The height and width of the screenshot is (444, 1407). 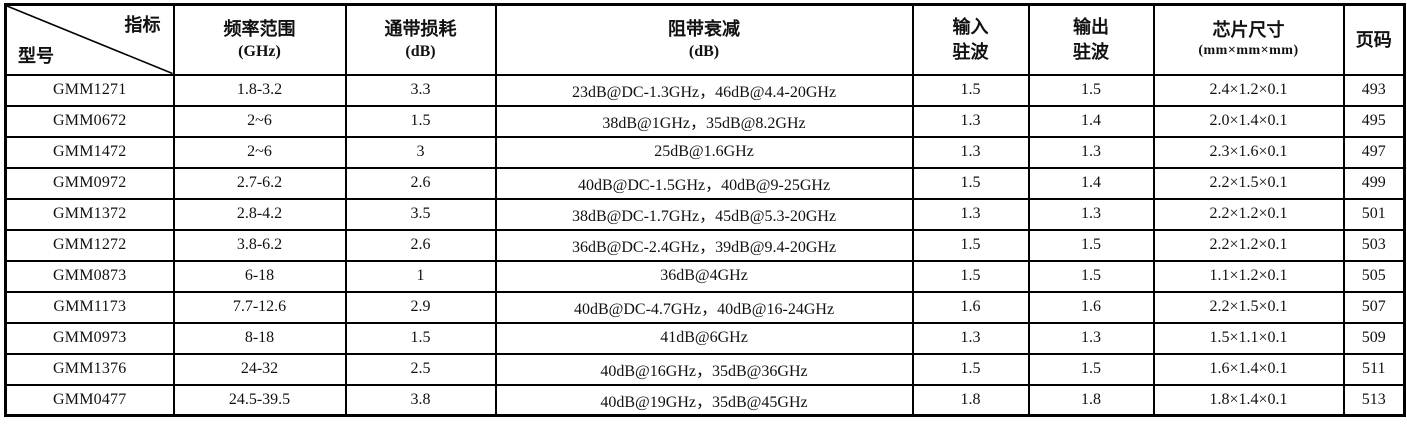 I want to click on cell-chip-size: 2.4×1.2×0.1, so click(x=1248, y=90).